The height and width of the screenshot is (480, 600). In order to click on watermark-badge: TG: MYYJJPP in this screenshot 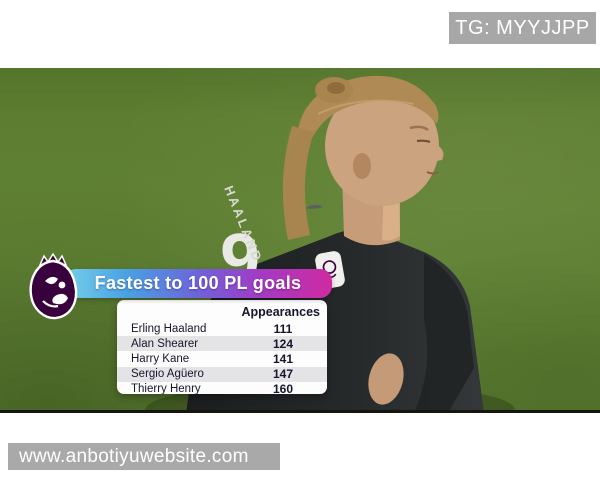, I will do `click(522, 28)`.